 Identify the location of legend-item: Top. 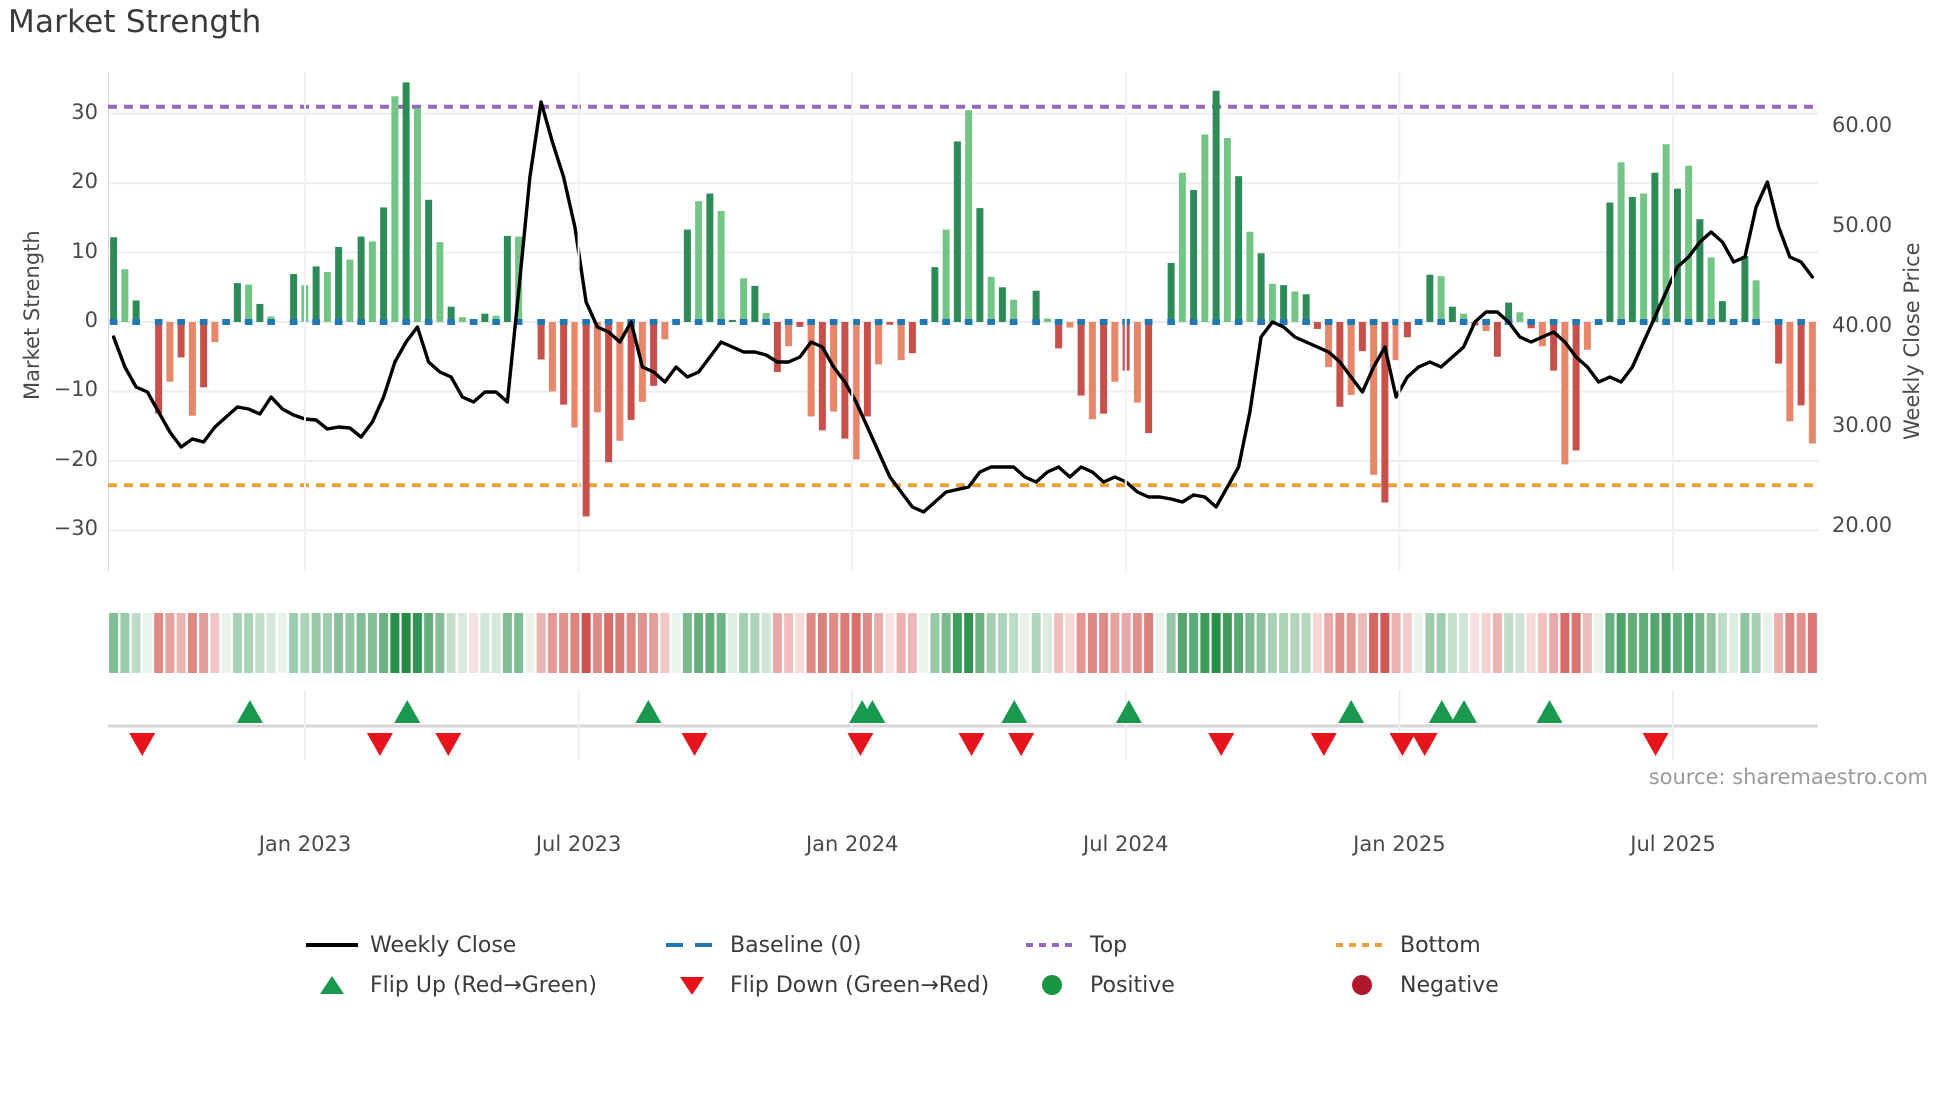
(1175, 945).